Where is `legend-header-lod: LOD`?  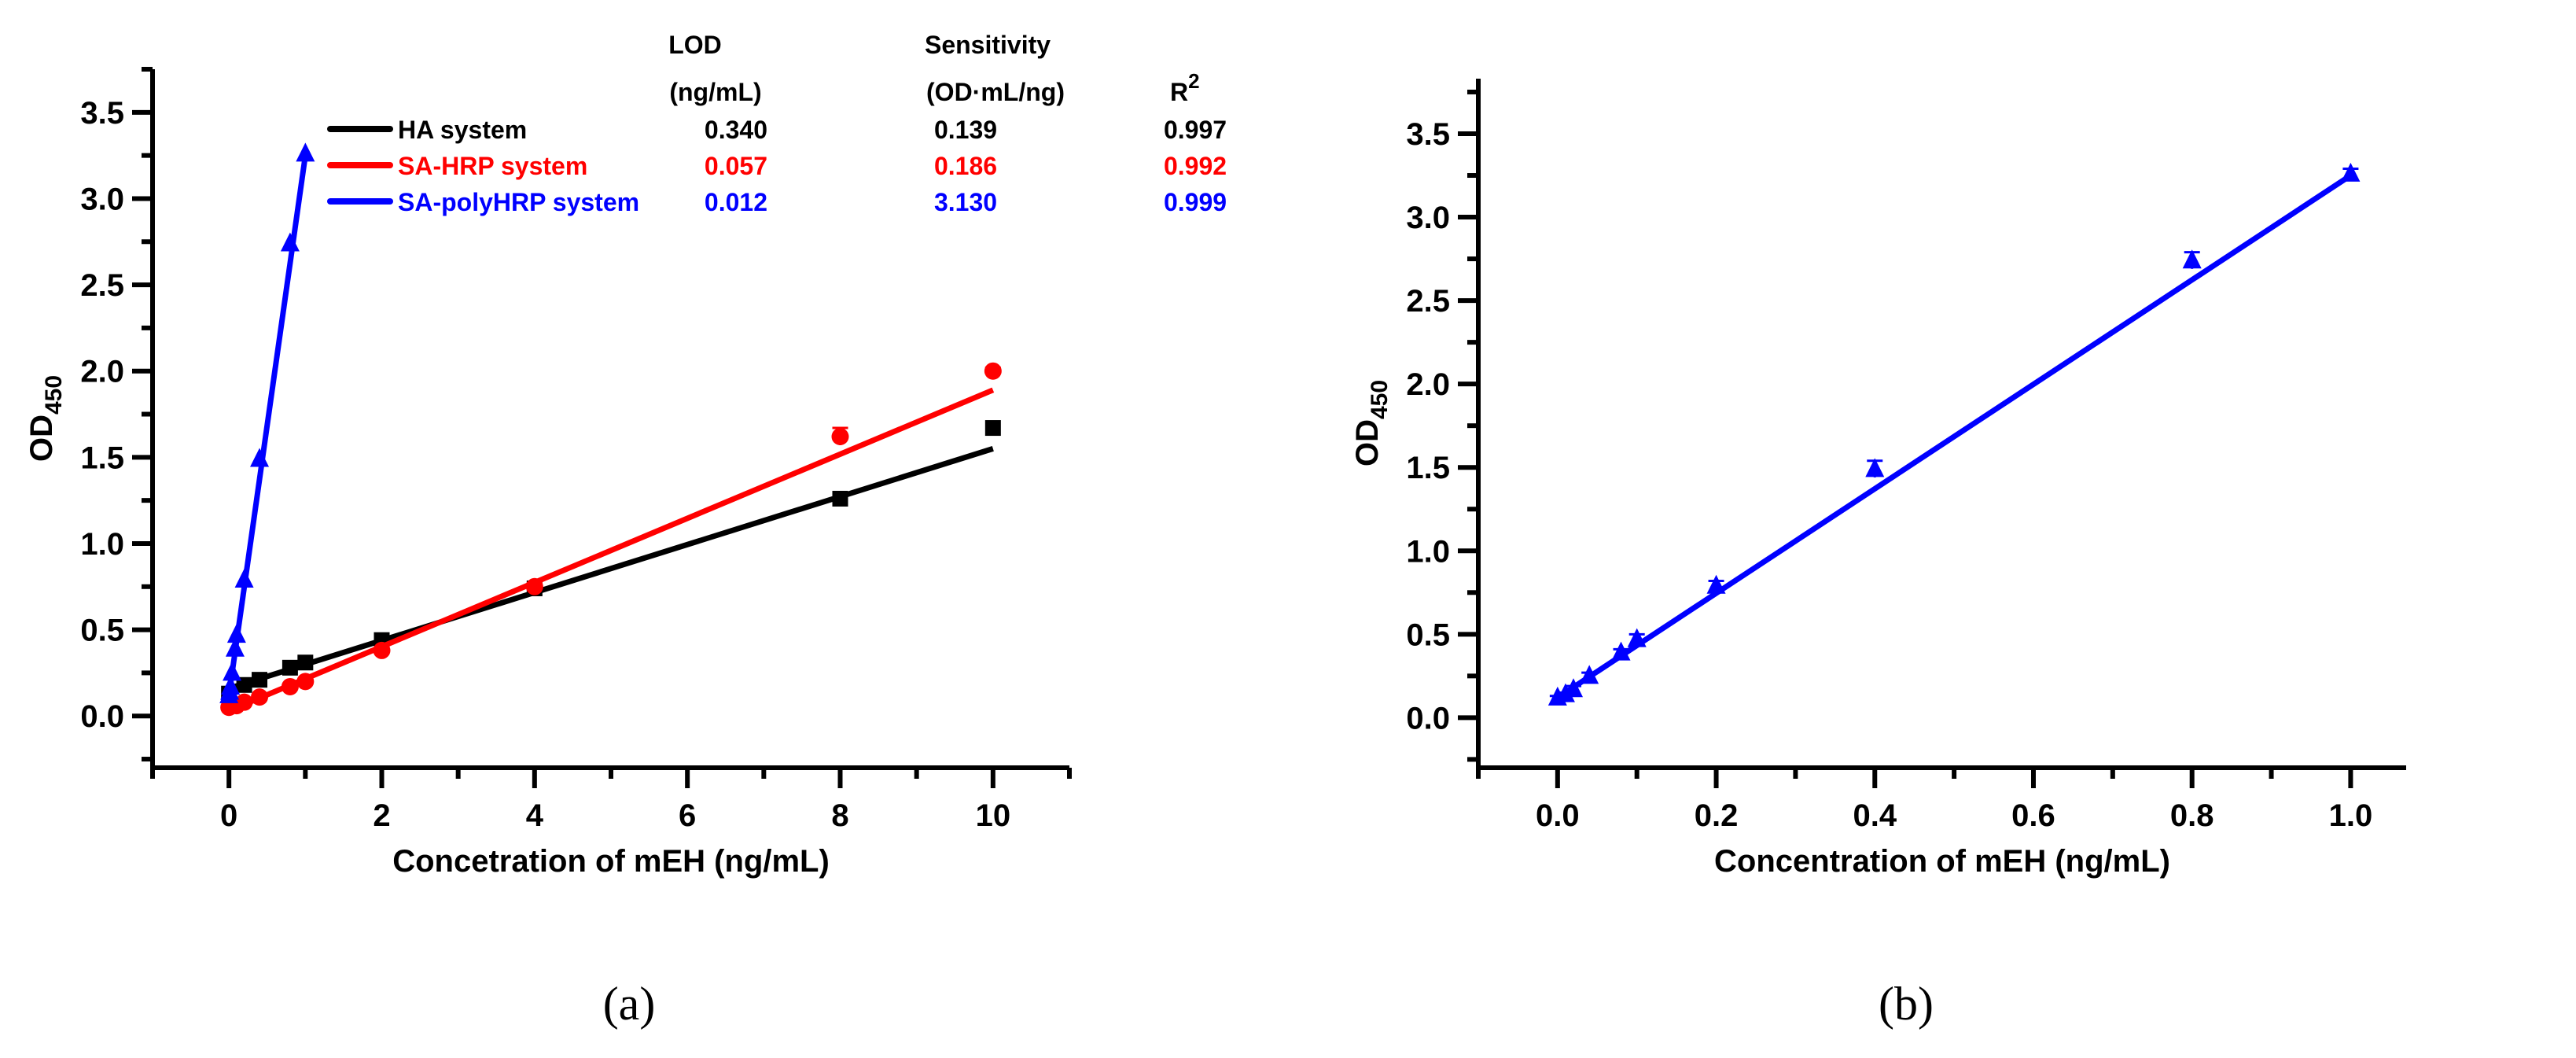 legend-header-lod: LOD is located at coordinates (695, 45).